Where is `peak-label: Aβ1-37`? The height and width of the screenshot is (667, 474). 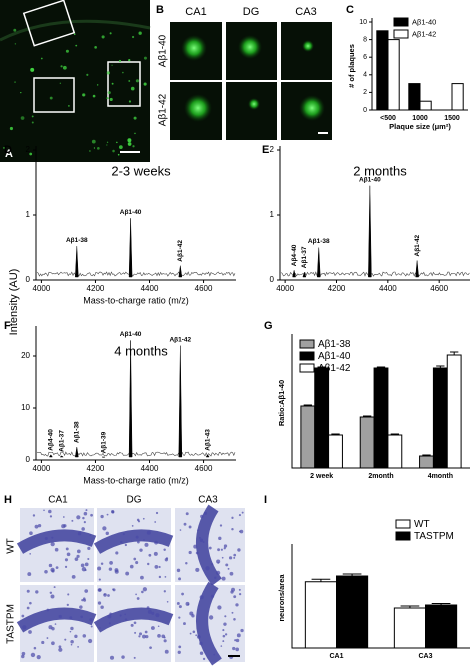
peak-label: Aβ1-37 is located at coordinates (61, 441).